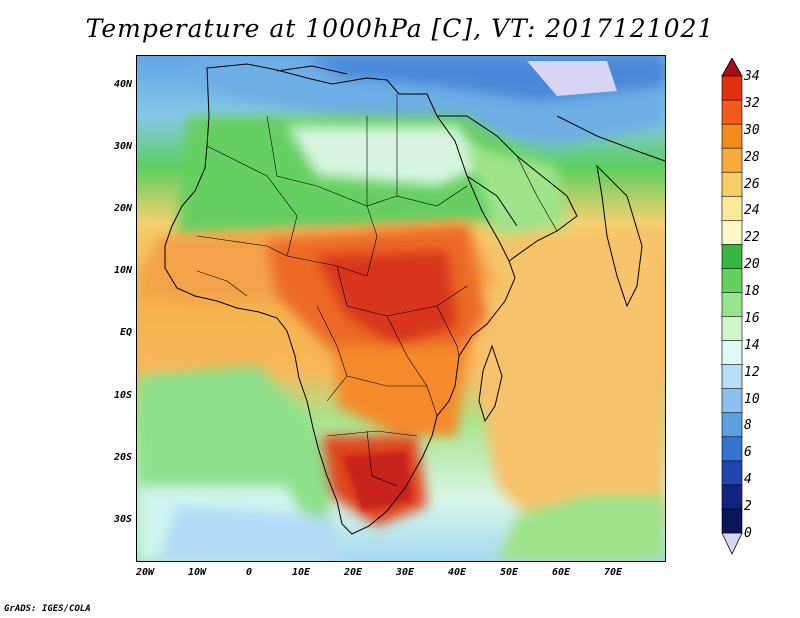 This screenshot has height=618, width=800. What do you see at coordinates (748, 480) in the screenshot?
I see `colorbar-level-label: 4` at bounding box center [748, 480].